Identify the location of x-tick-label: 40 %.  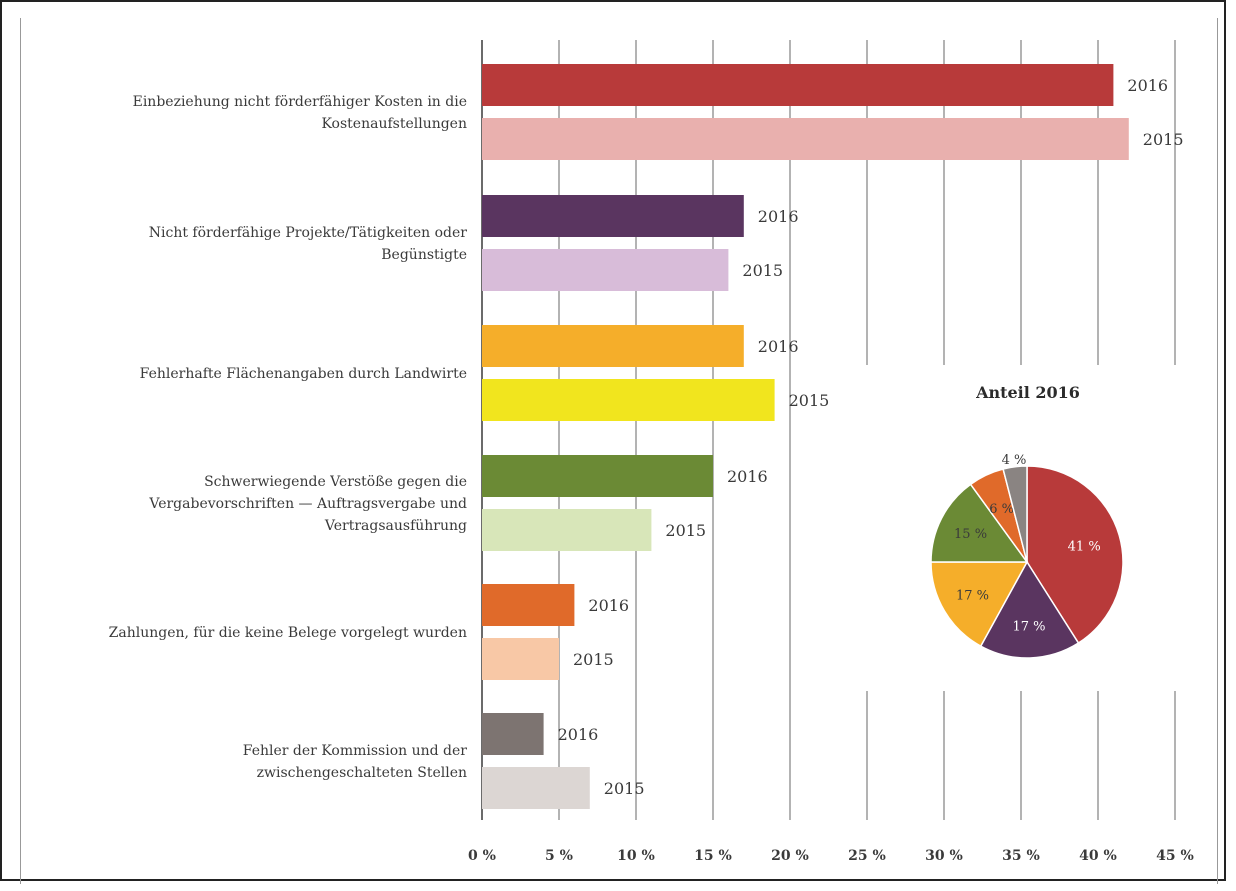
(1098, 856).